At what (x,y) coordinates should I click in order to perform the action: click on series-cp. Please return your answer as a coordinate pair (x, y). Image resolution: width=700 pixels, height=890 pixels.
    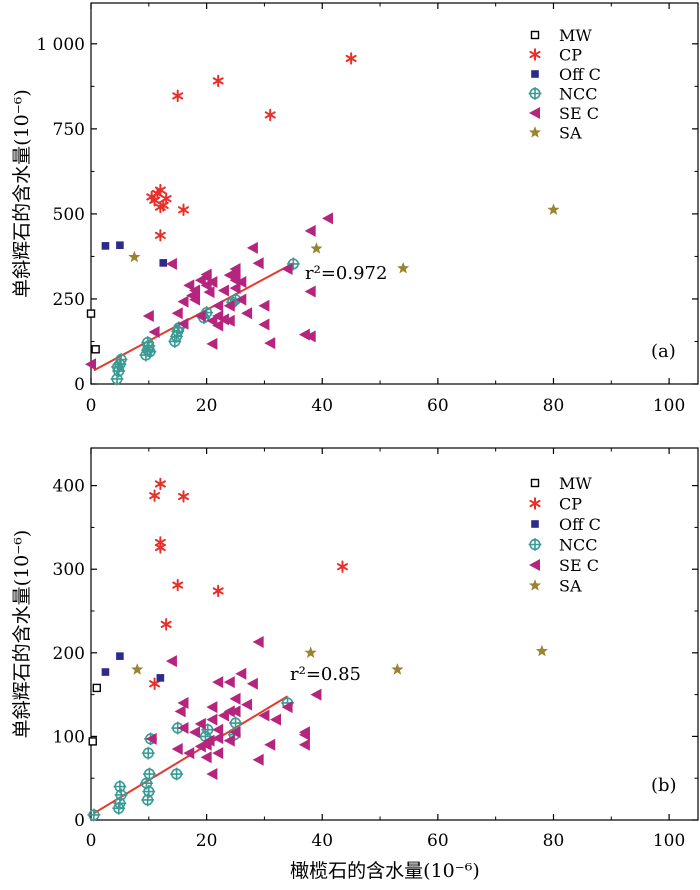
    Looking at the image, I should click on (248, 583).